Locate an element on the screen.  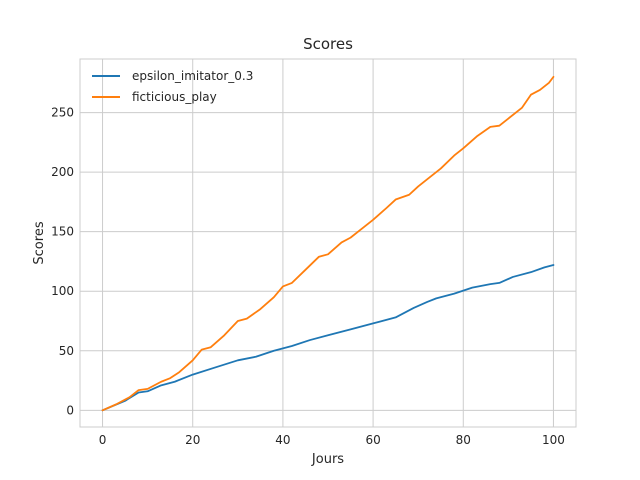
x-tick-label: 0 is located at coordinates (103, 440).